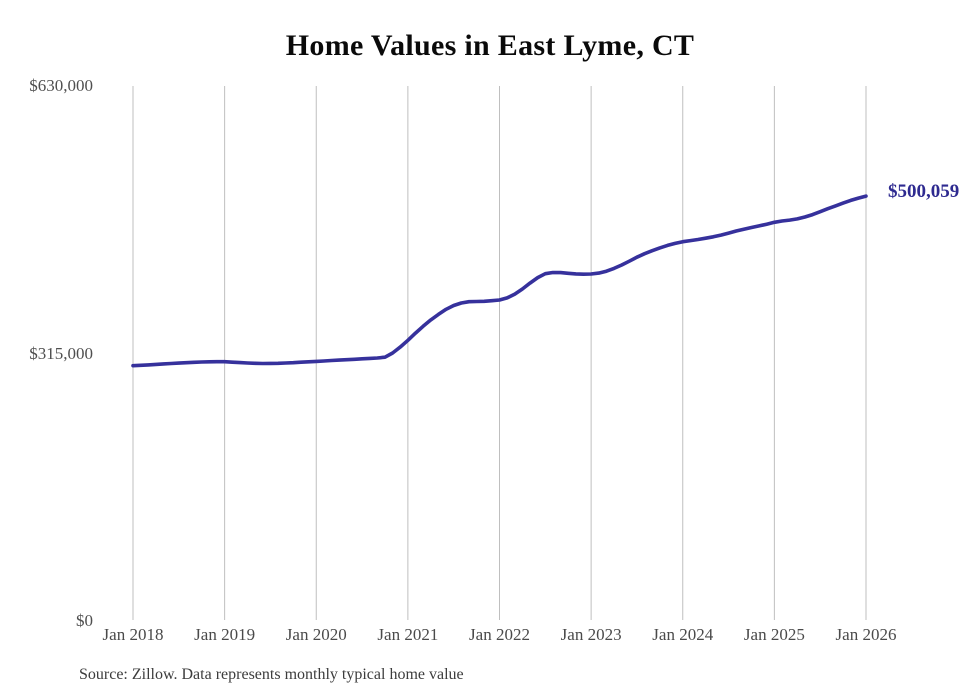 Image resolution: width=980 pixels, height=699 pixels. Describe the element at coordinates (408, 634) in the screenshot. I see `x-tick-label: Jan 2021` at that location.